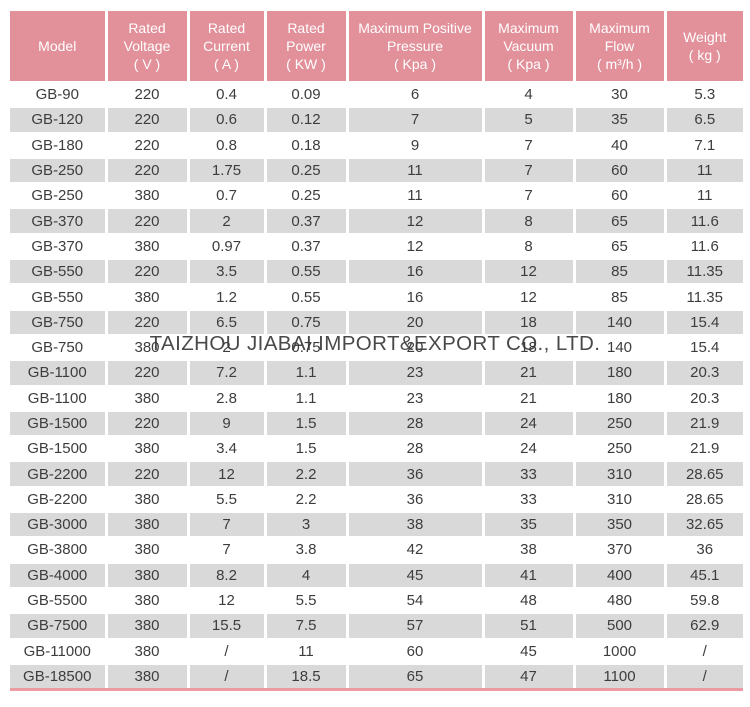  I want to click on cell-max-vacuum: 21, so click(527, 397).